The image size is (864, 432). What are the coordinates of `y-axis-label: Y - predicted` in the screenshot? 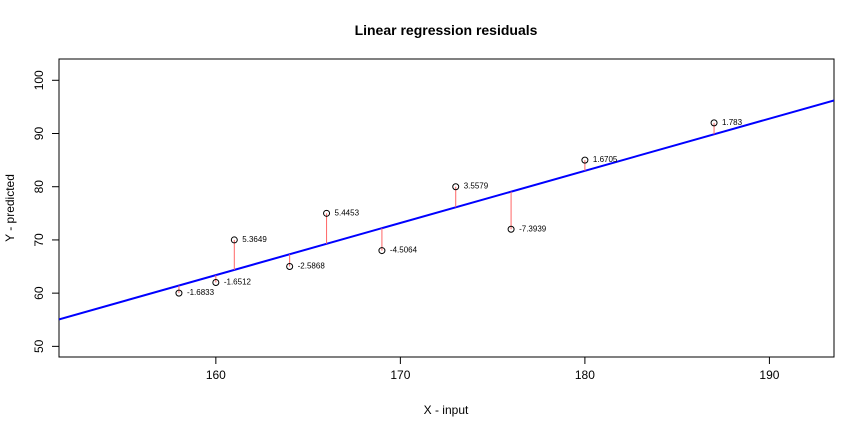 It's located at (10, 208).